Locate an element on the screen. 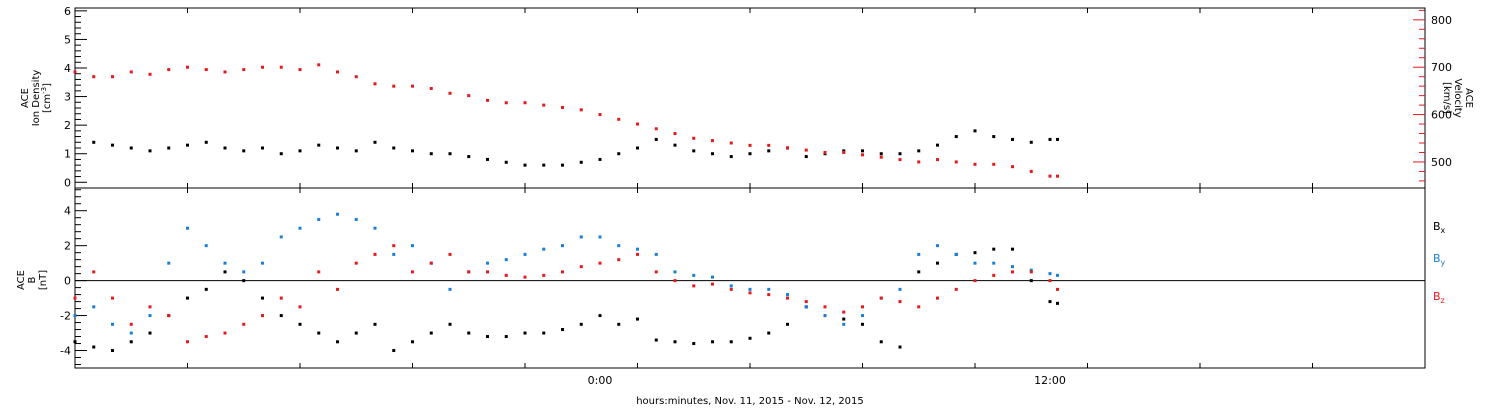 Image resolution: width=1500 pixels, height=410 pixels. b-legend: Bx By Bz is located at coordinates (1439, 262).